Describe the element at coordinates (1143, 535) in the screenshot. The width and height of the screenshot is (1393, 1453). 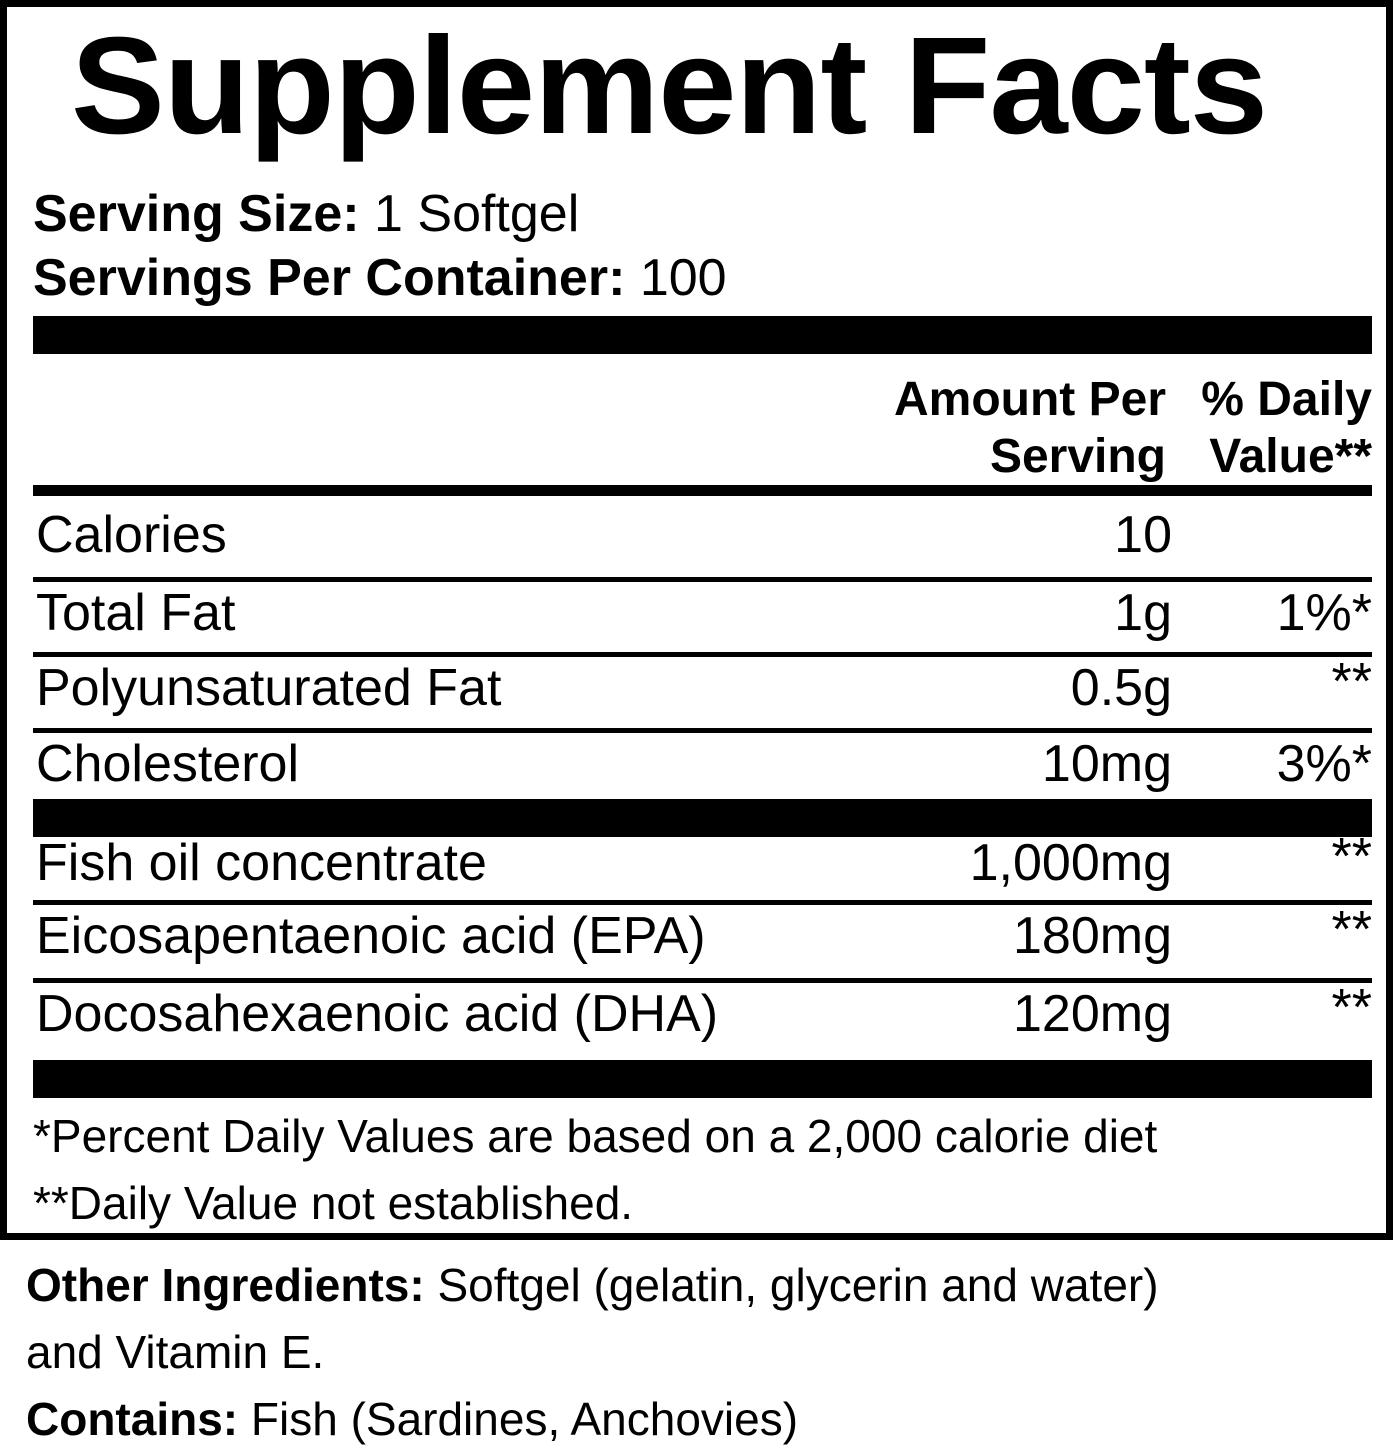
I see `nutrient-amount: 10` at that location.